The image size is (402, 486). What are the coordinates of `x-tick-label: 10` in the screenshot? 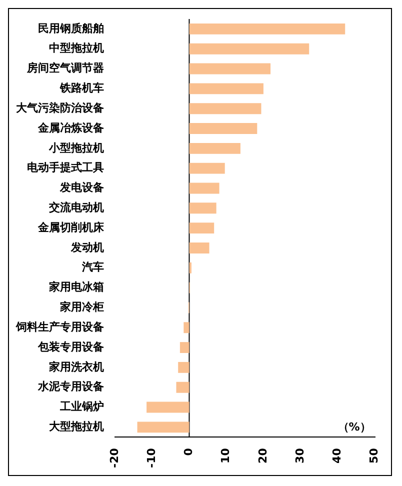 It's located at (225, 456).